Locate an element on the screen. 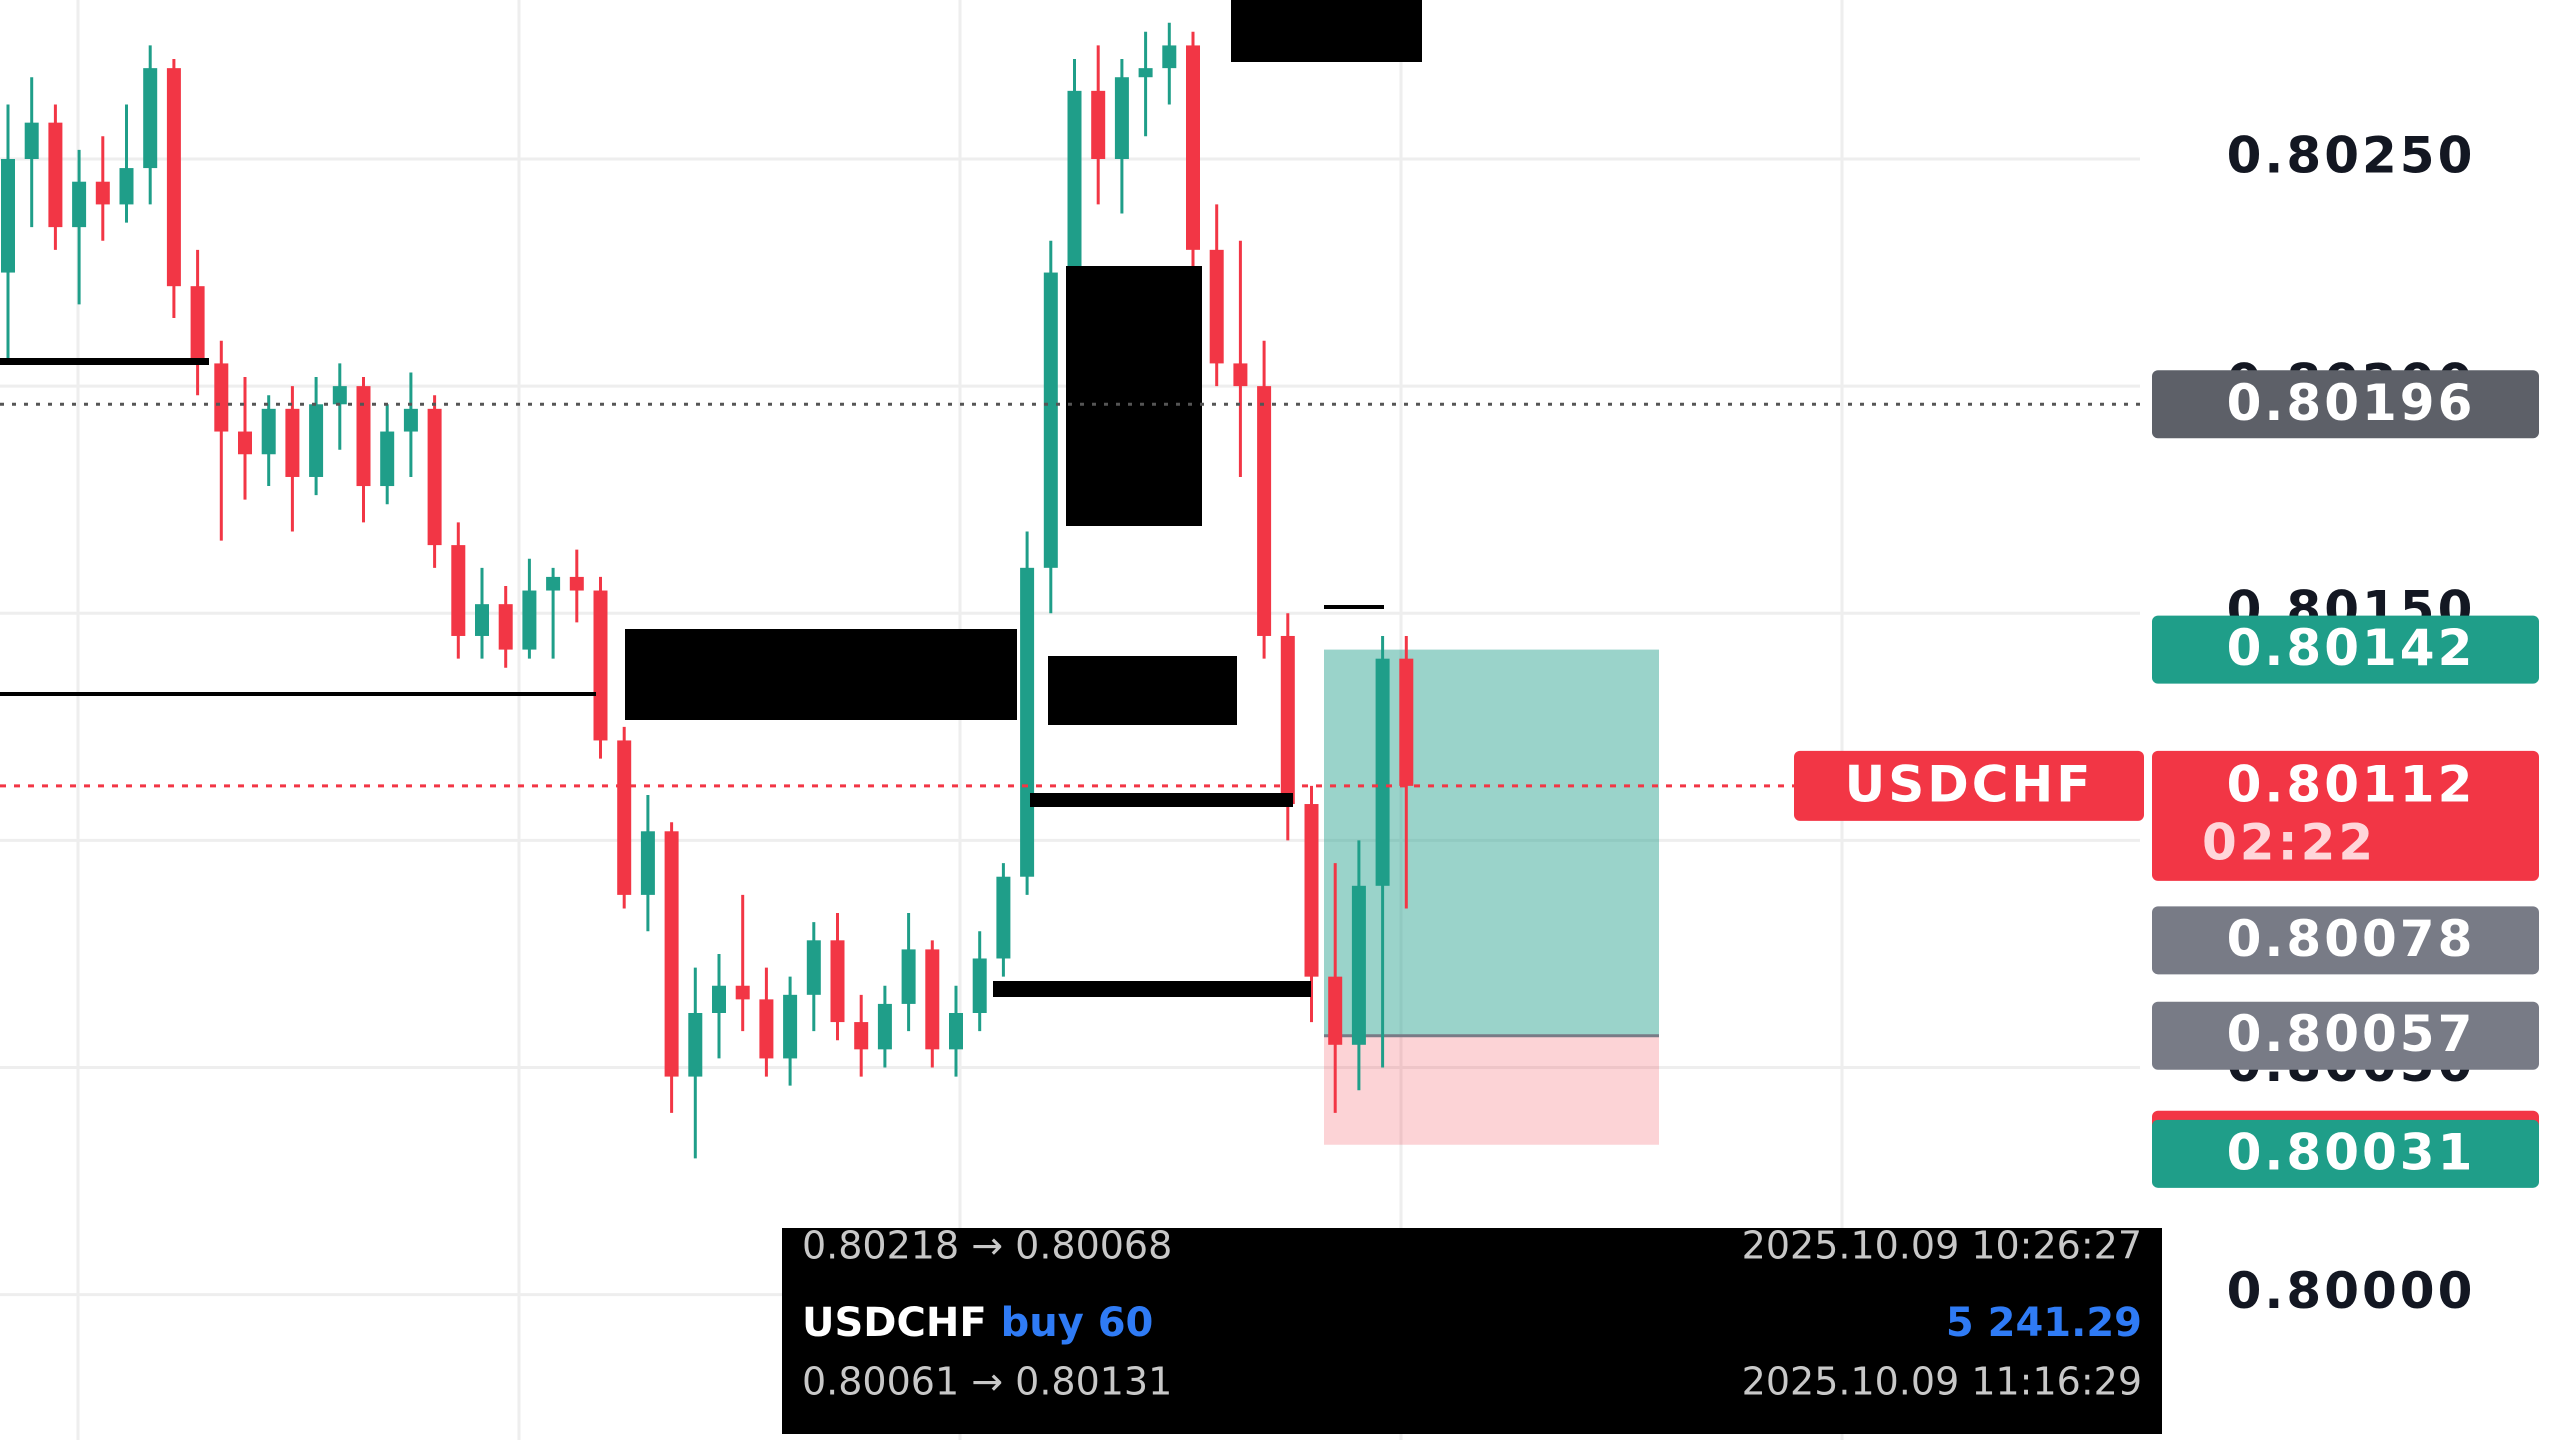 The width and height of the screenshot is (2560, 1440). symbol: USDCHF is located at coordinates (894, 1323).